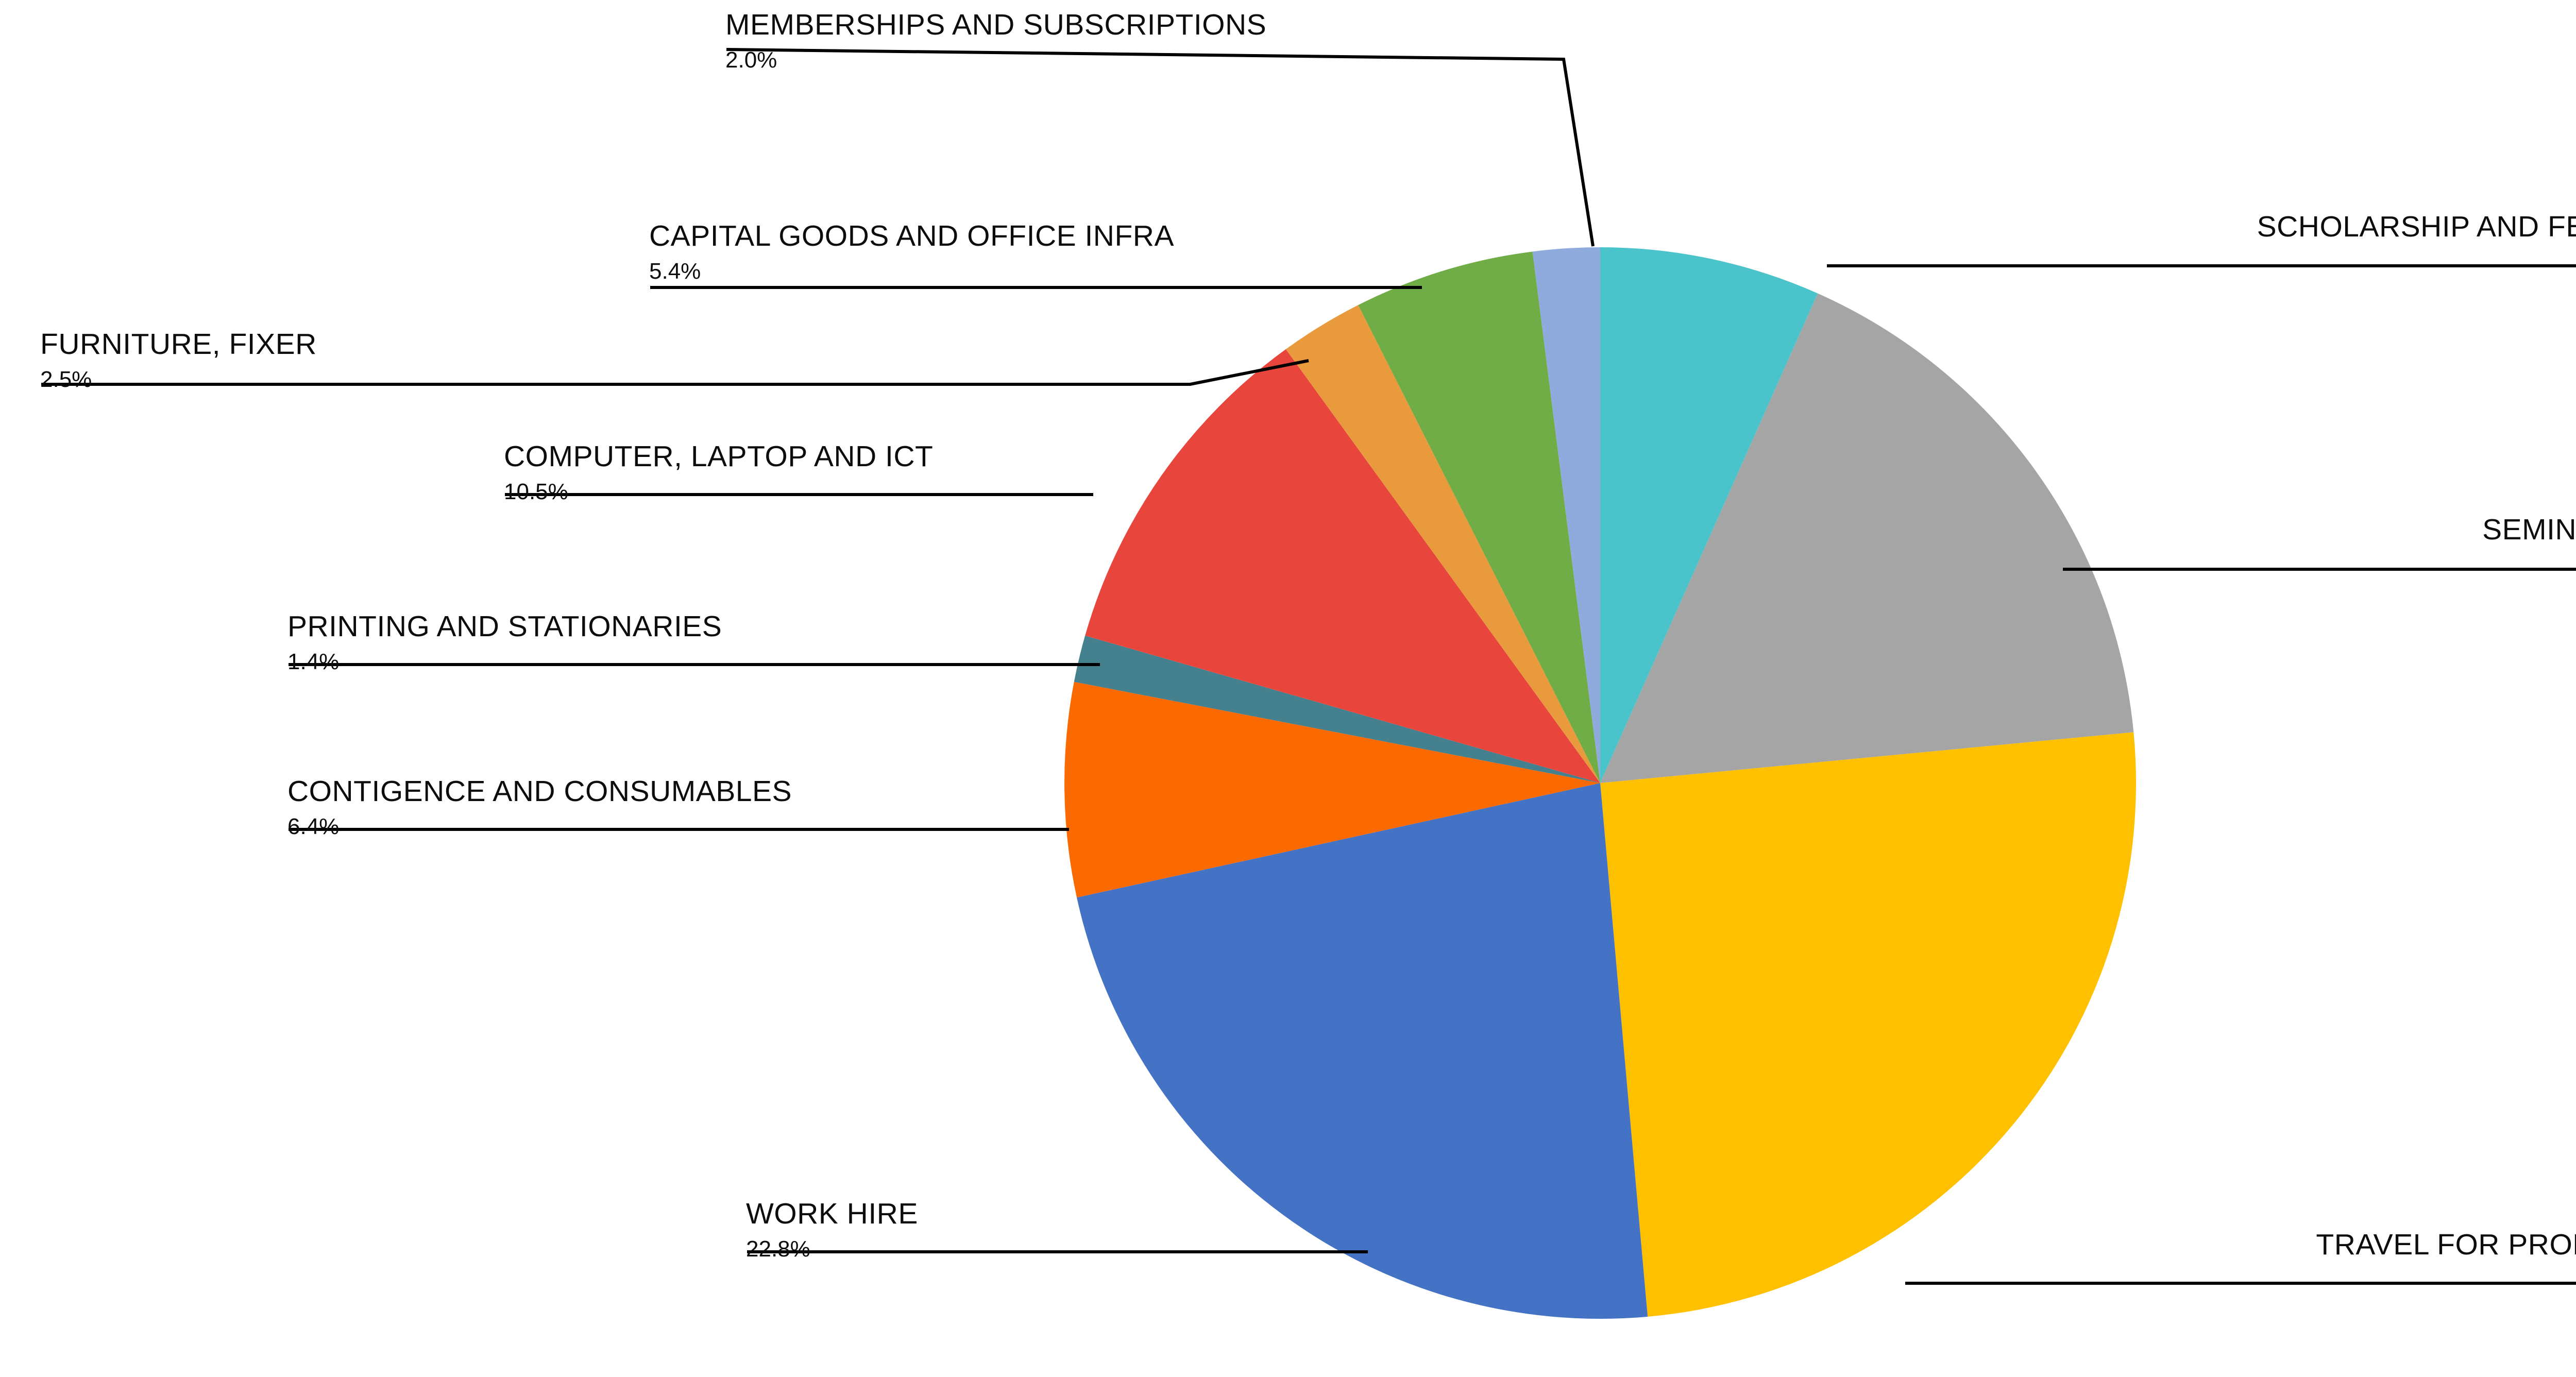 The width and height of the screenshot is (2576, 1377). What do you see at coordinates (751, 60) in the screenshot?
I see `label-memberships-percent: 2.0%` at bounding box center [751, 60].